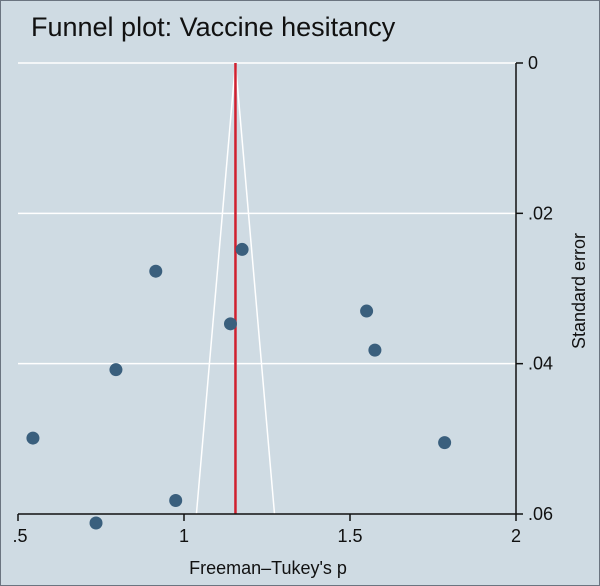 Image resolution: width=600 pixels, height=586 pixels. What do you see at coordinates (19, 536) in the screenshot?
I see `x-tick-label-0: .5` at bounding box center [19, 536].